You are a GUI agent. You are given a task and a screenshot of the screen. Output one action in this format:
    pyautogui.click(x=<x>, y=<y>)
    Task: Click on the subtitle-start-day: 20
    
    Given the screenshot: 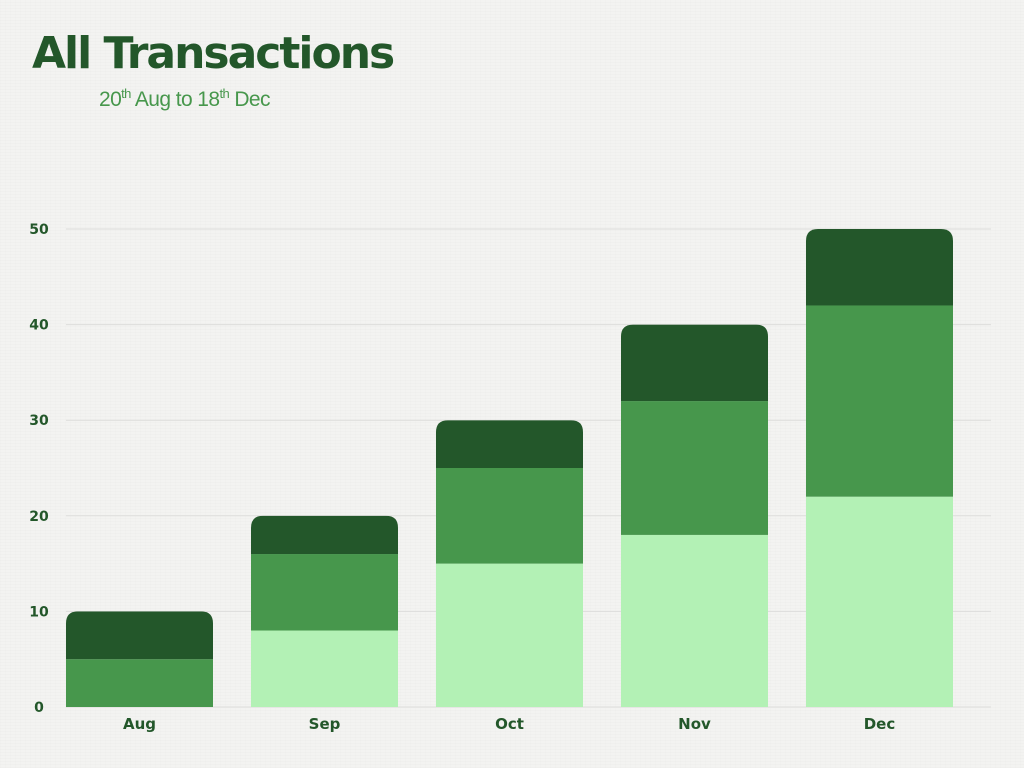 What is the action you would take?
    pyautogui.click(x=110, y=99)
    